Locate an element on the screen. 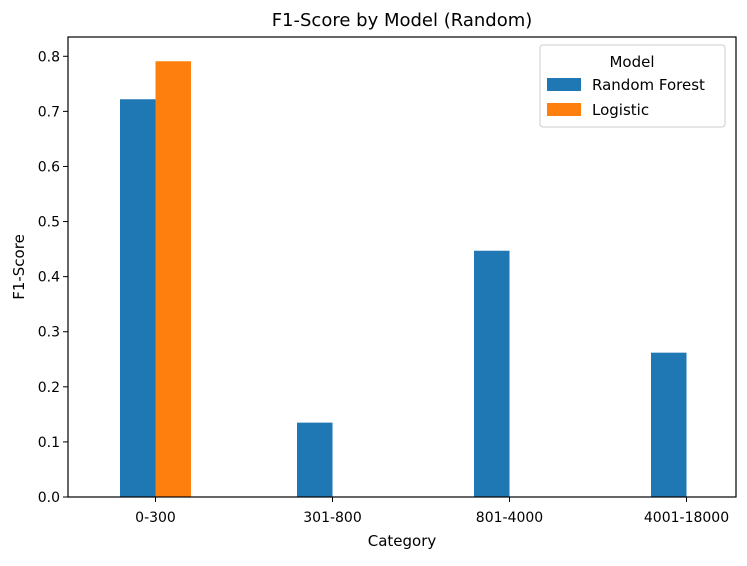 The image size is (747, 566). y-axis-label: F1-Score is located at coordinates (19, 267).